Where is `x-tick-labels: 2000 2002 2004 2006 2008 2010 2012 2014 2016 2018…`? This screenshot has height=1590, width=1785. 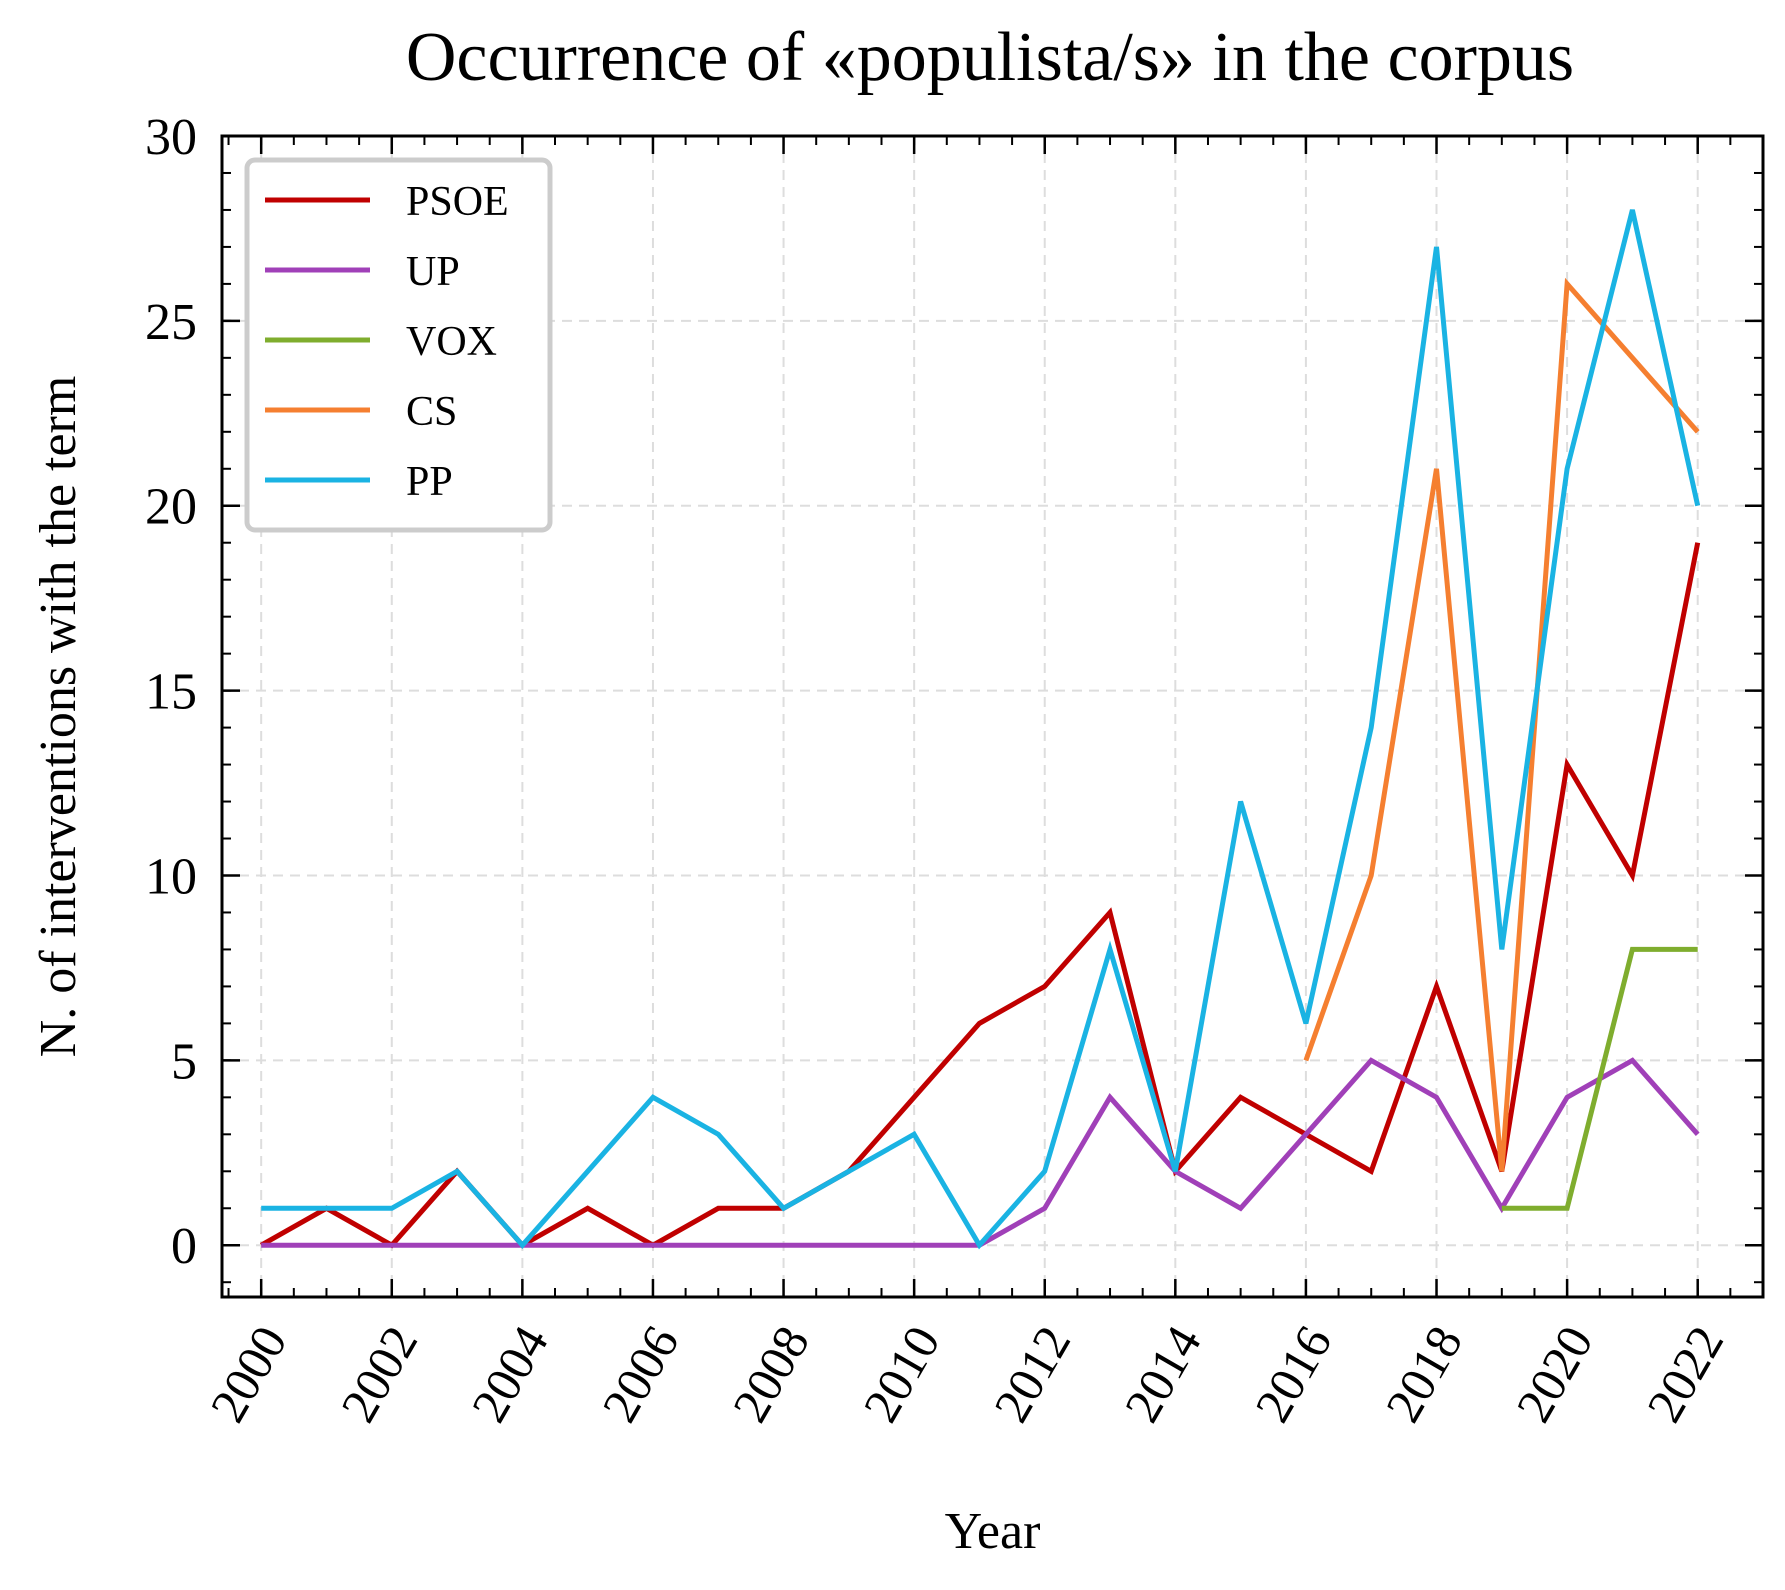
x-tick-labels: 2000 2002 2004 2006 2008 2010 2012 2014 2016 2018… is located at coordinates (966, 1374).